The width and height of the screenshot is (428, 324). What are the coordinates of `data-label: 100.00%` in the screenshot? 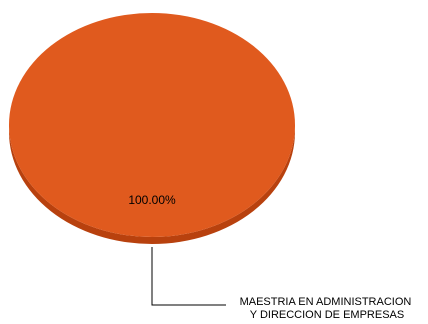 It's located at (152, 200).